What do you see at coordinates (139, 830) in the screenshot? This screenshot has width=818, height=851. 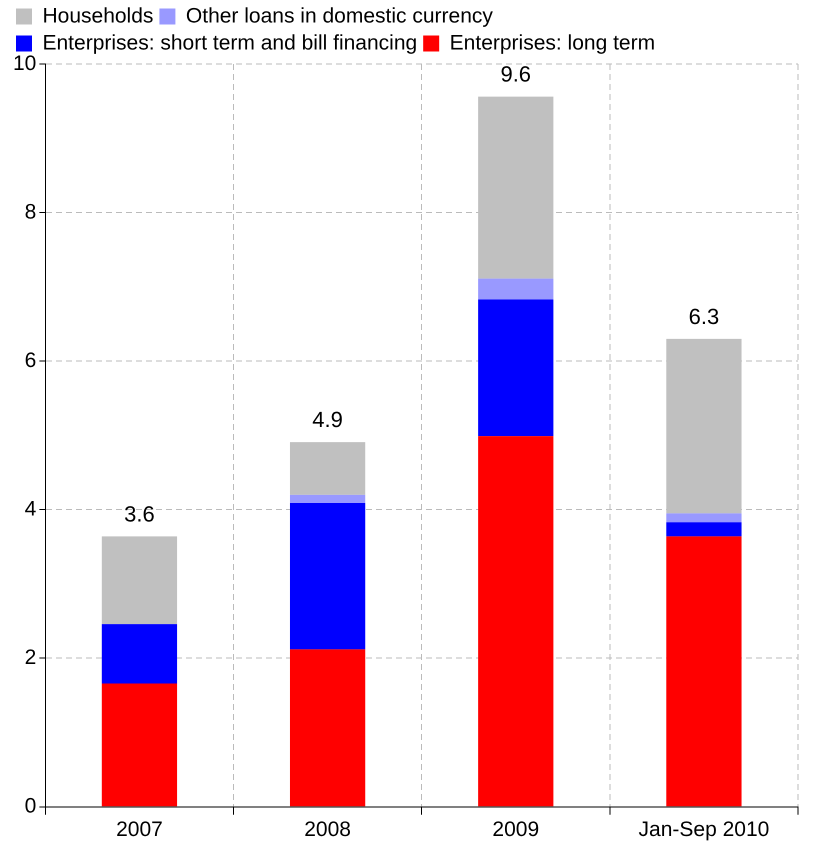 I see `x-tick-label: 2007` at bounding box center [139, 830].